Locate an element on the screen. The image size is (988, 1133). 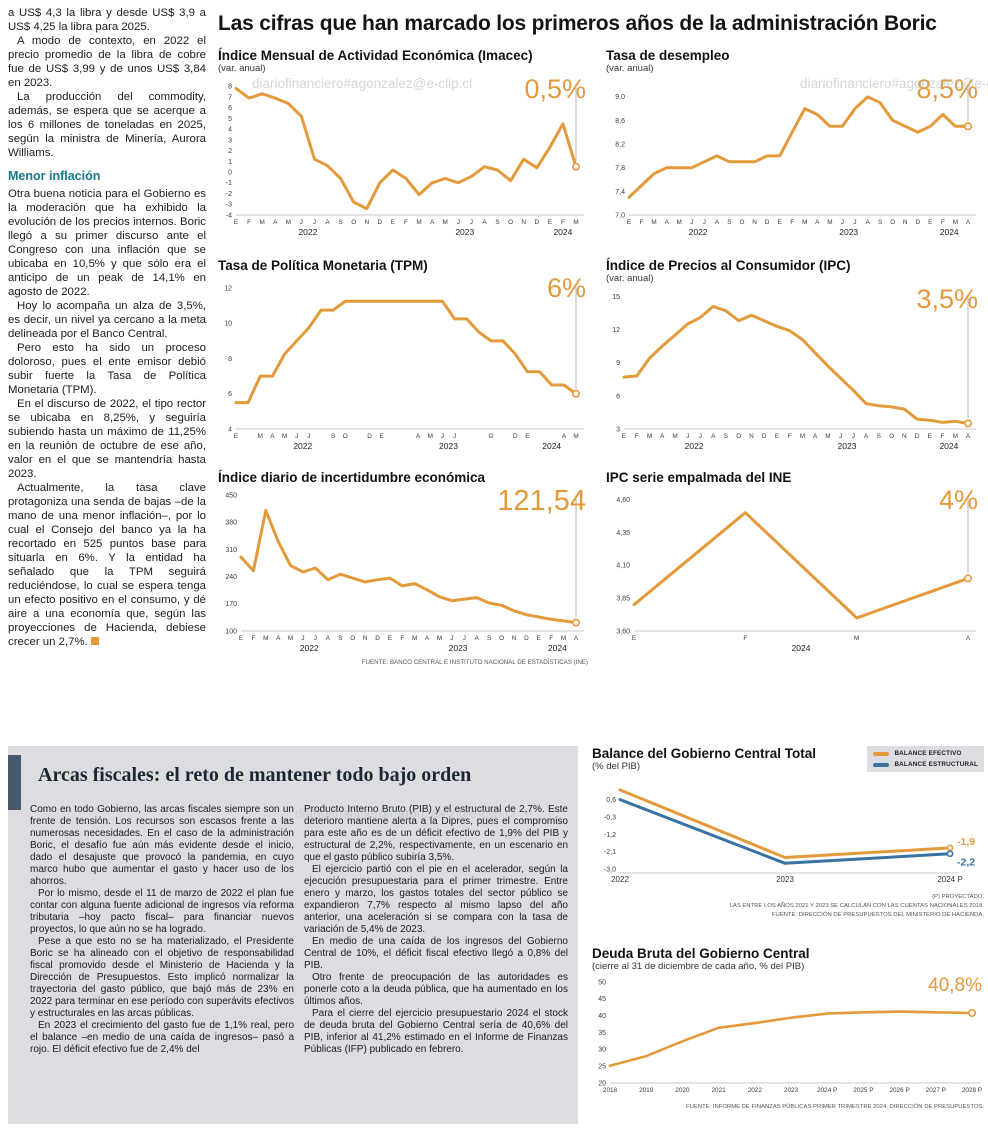
svg-text: 8 is located at coordinates (230, 359).